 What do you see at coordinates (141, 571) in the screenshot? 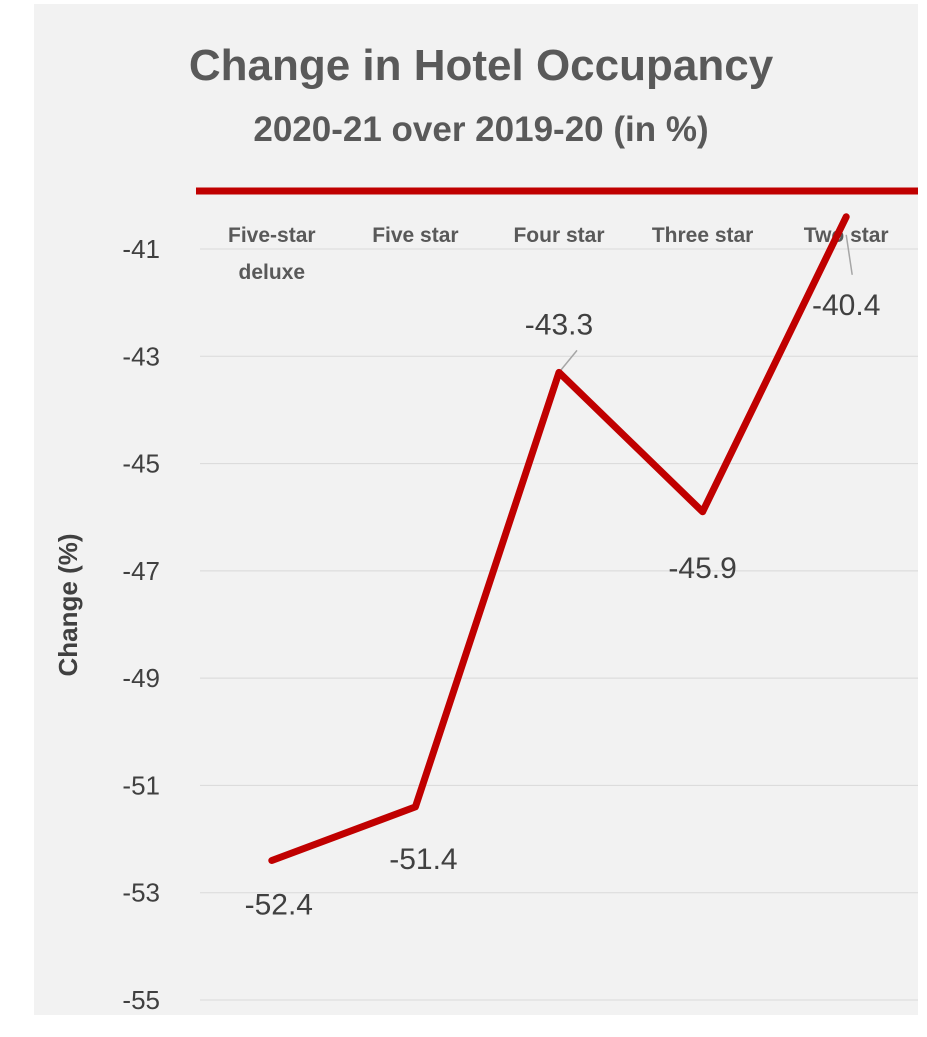
I see `y-tick-label: -47` at bounding box center [141, 571].